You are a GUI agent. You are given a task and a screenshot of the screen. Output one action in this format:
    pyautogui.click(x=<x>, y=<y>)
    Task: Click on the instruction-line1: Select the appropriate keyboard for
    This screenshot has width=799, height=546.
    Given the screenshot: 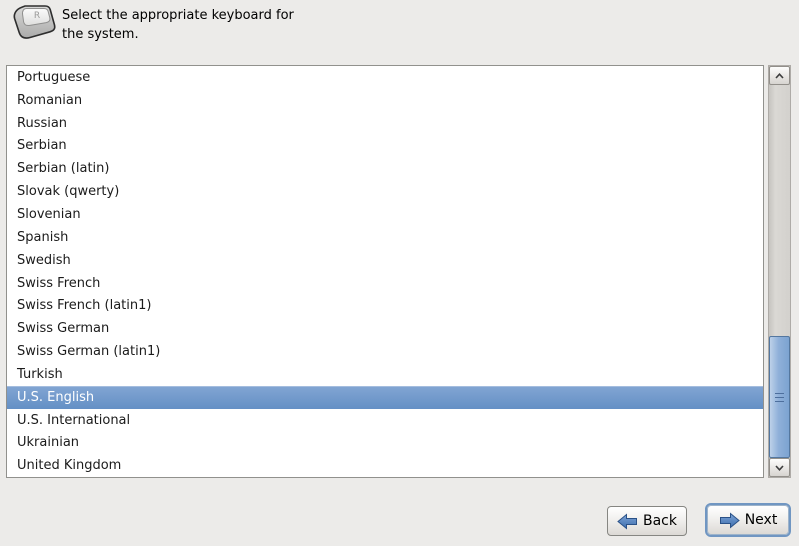 What is the action you would take?
    pyautogui.click(x=178, y=15)
    